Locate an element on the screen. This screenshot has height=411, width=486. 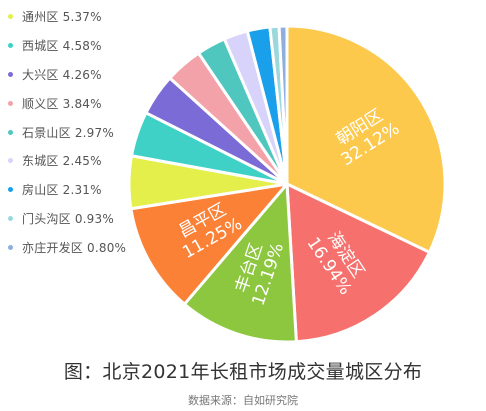
legend-label: 通州区 5.37% is located at coordinates (62, 16).